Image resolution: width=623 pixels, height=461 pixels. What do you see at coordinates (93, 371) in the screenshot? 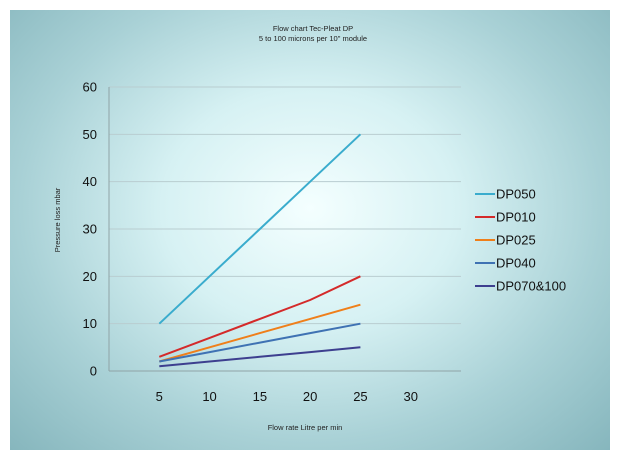
I see `y-tick-label: 0` at bounding box center [93, 371].